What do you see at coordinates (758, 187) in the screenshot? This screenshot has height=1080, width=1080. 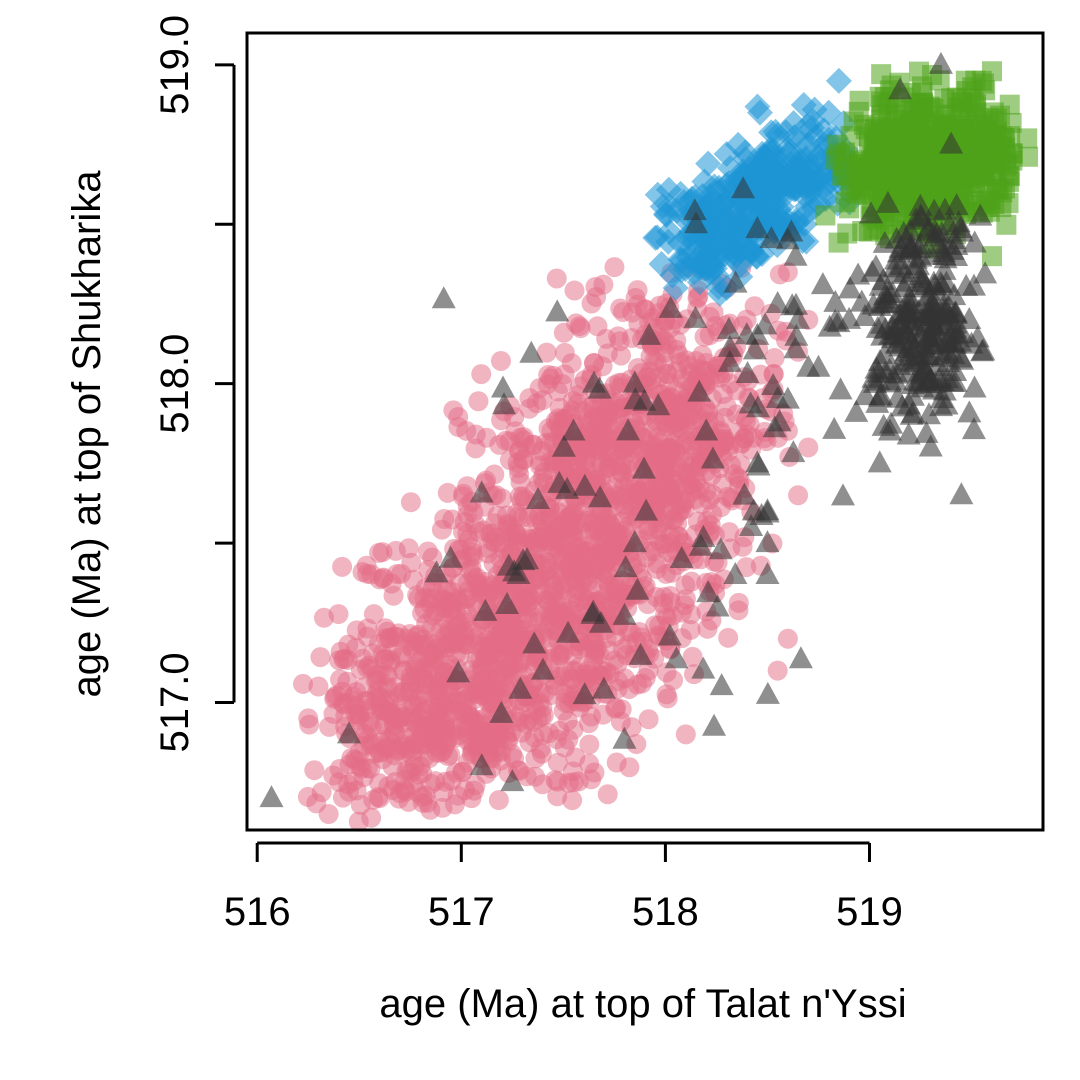 I see `series-diamond` at bounding box center [758, 187].